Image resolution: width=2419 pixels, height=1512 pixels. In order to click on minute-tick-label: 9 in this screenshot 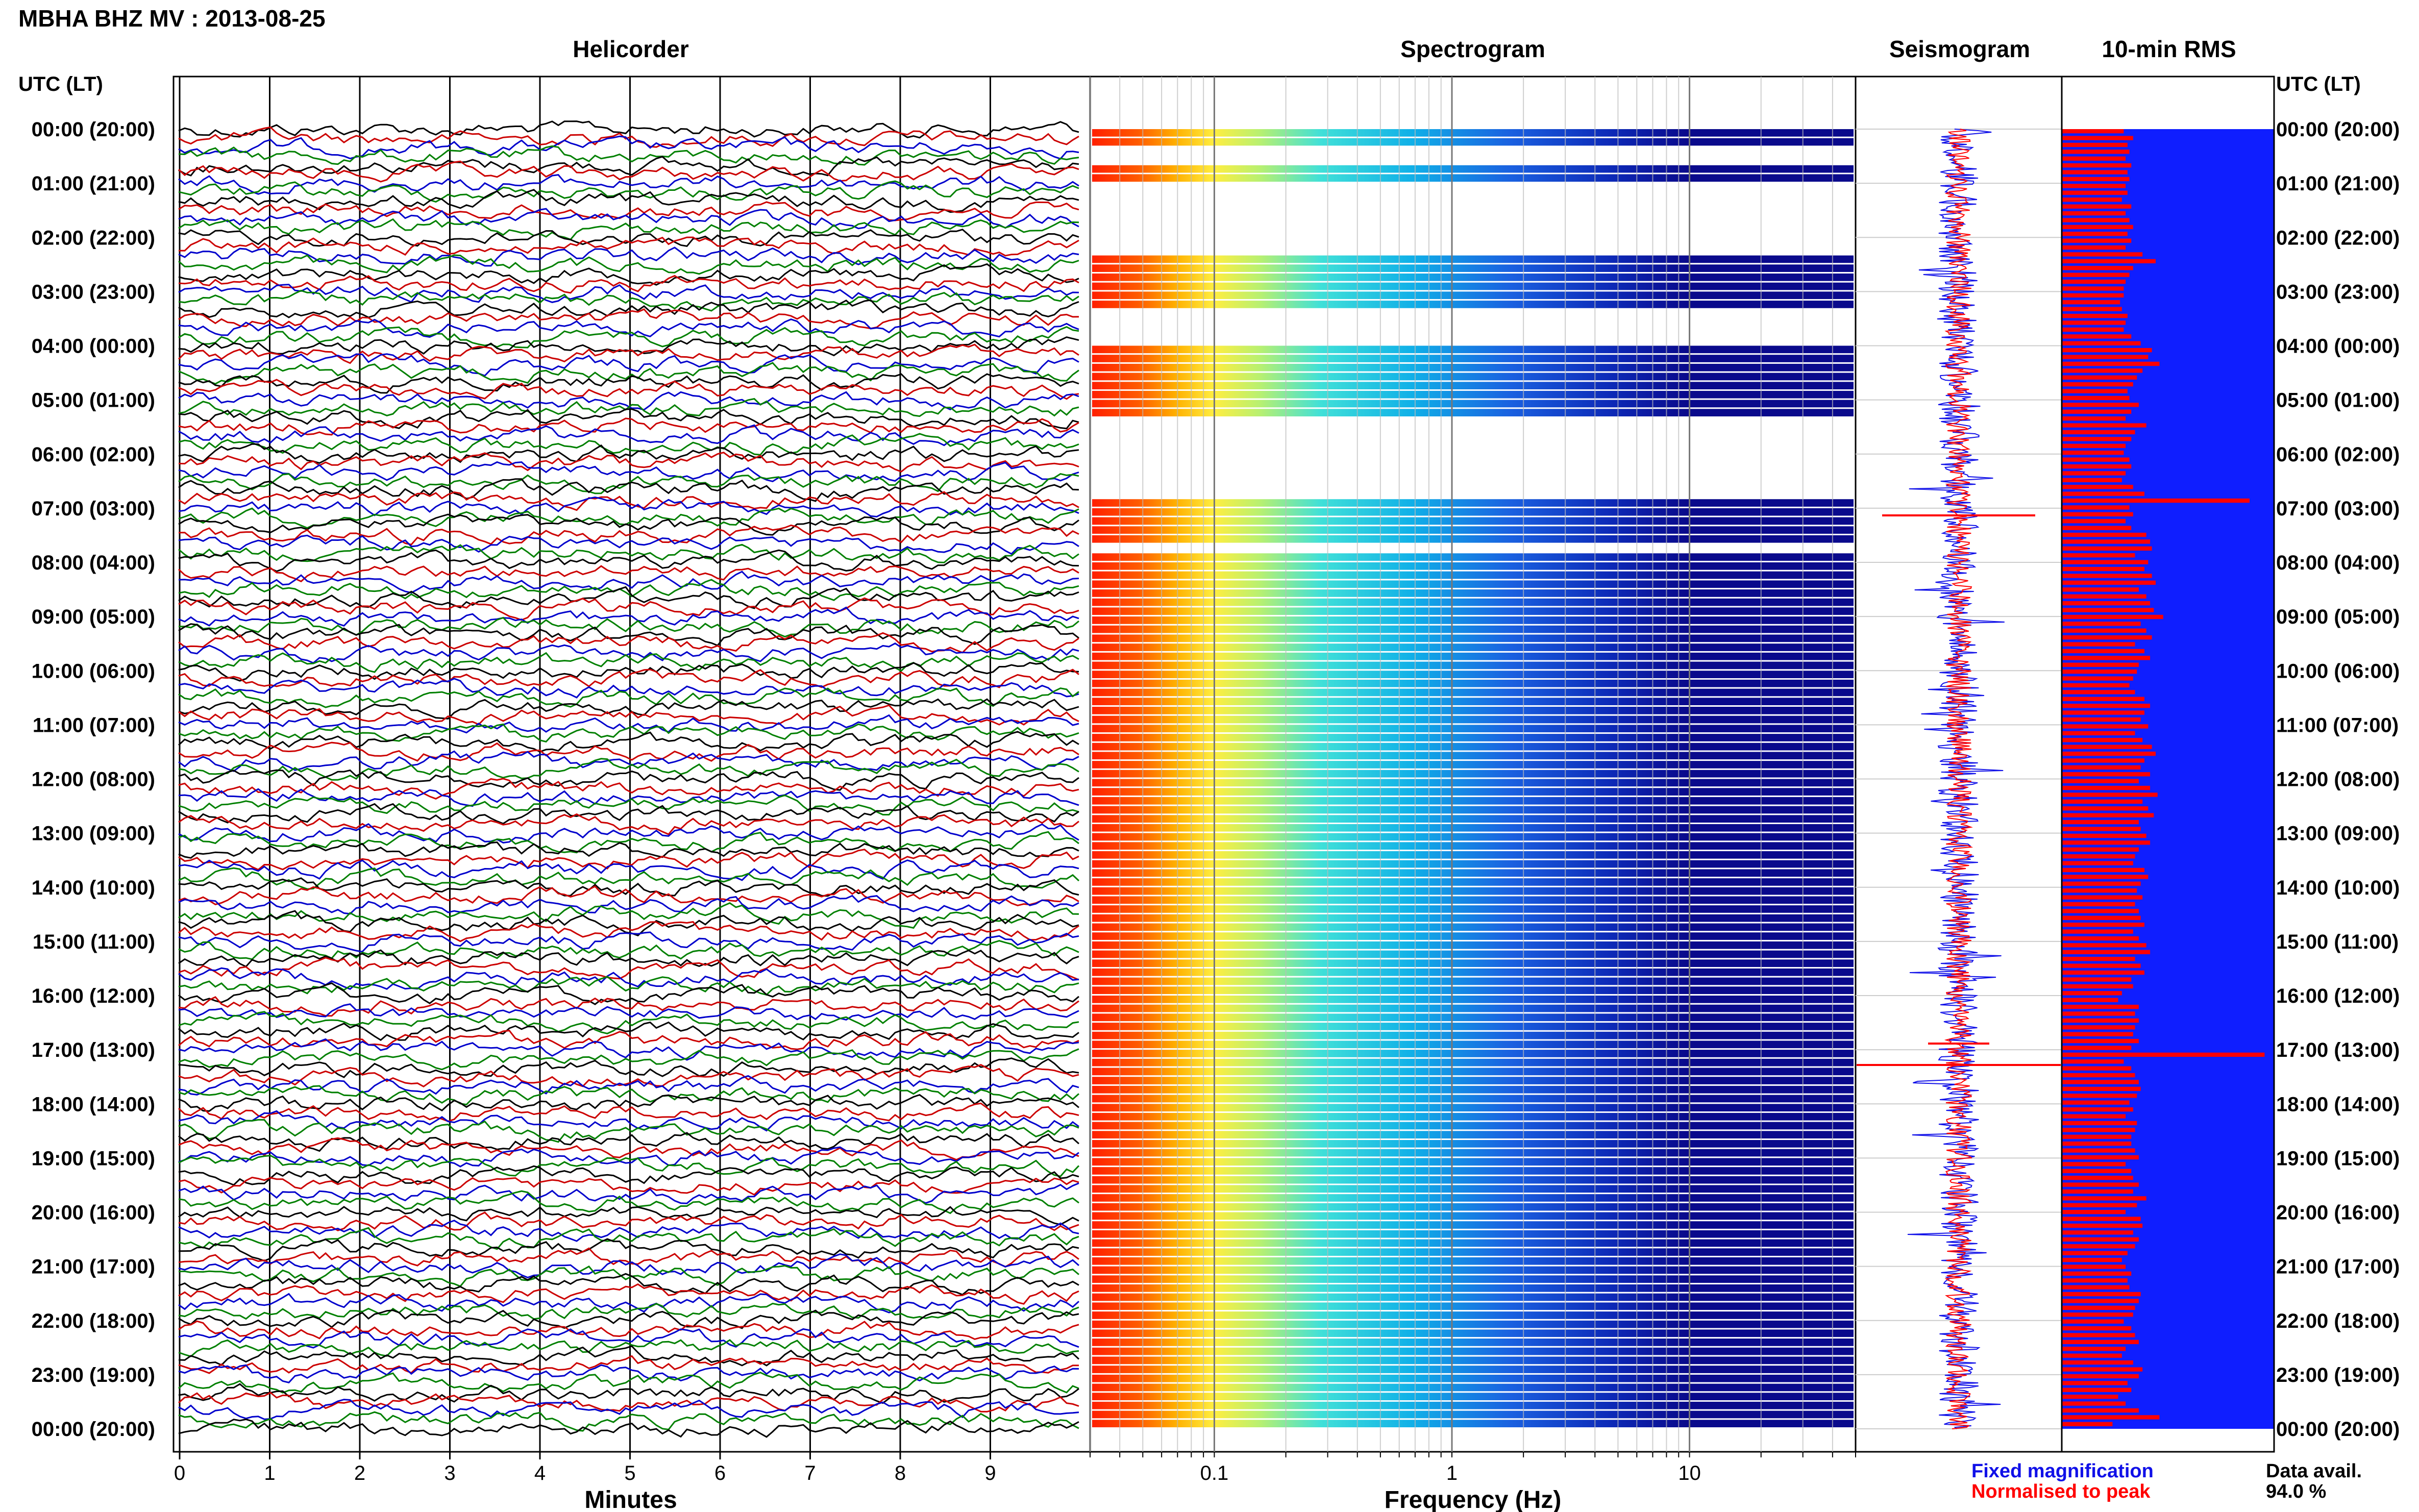, I will do `click(990, 1473)`.